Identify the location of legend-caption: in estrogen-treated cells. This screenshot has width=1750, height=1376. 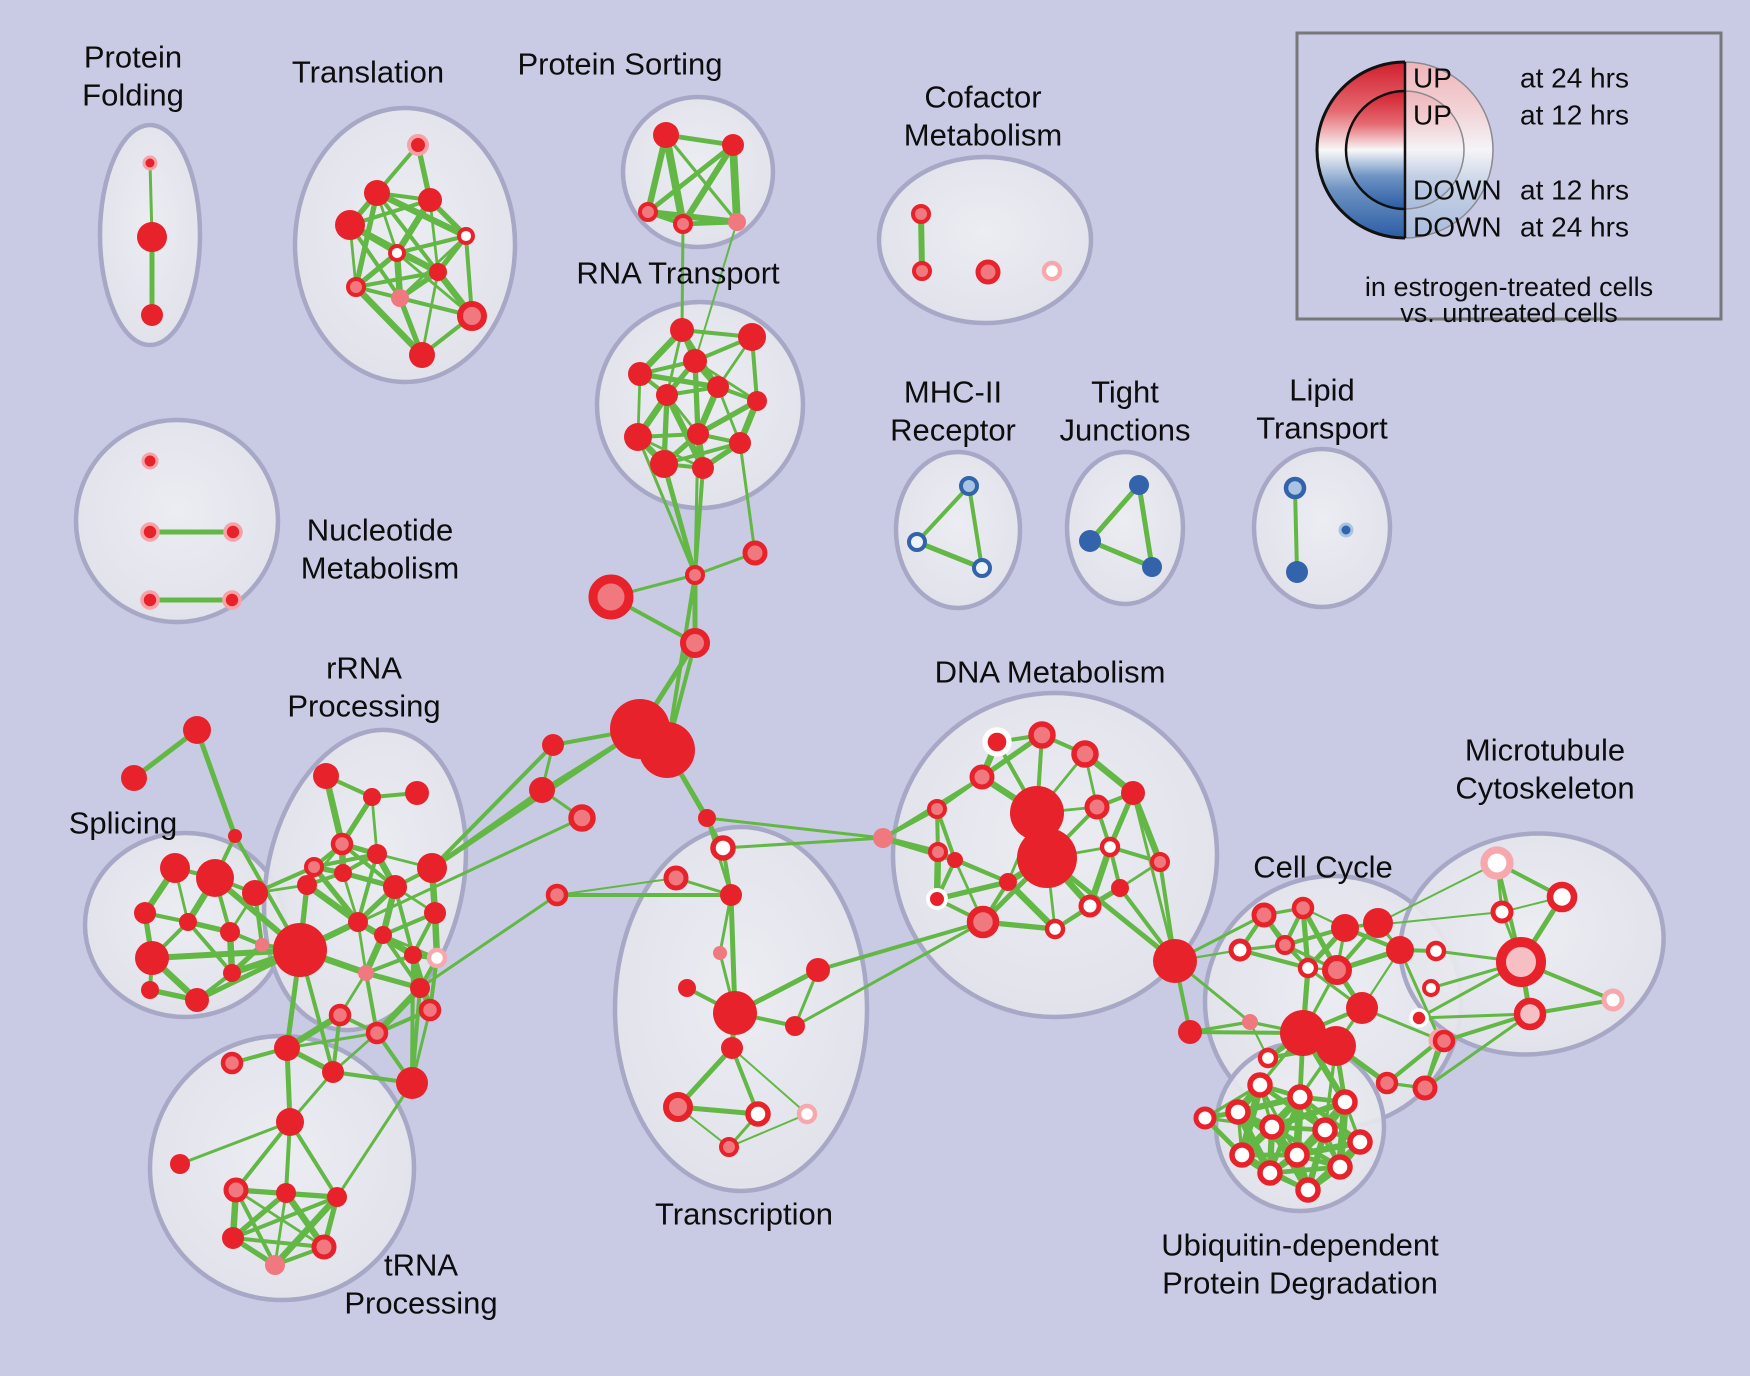
(1509, 287).